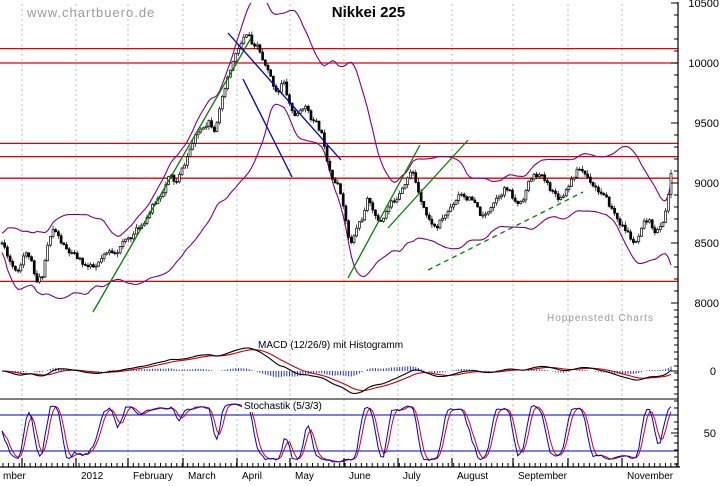 The image size is (723, 486). I want to click on x-axis-label: mber, so click(14, 476).